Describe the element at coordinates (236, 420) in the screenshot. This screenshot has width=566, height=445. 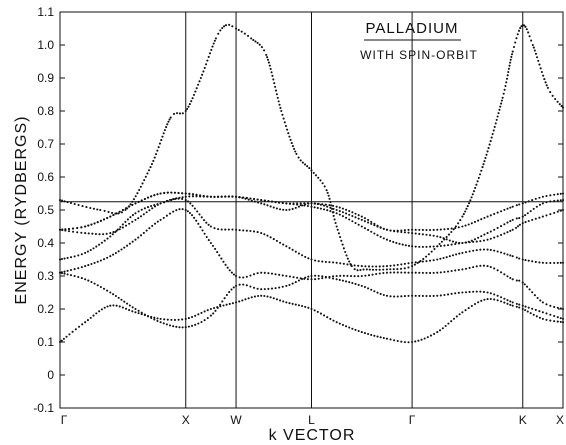
I see `x-tick-label: W` at that location.